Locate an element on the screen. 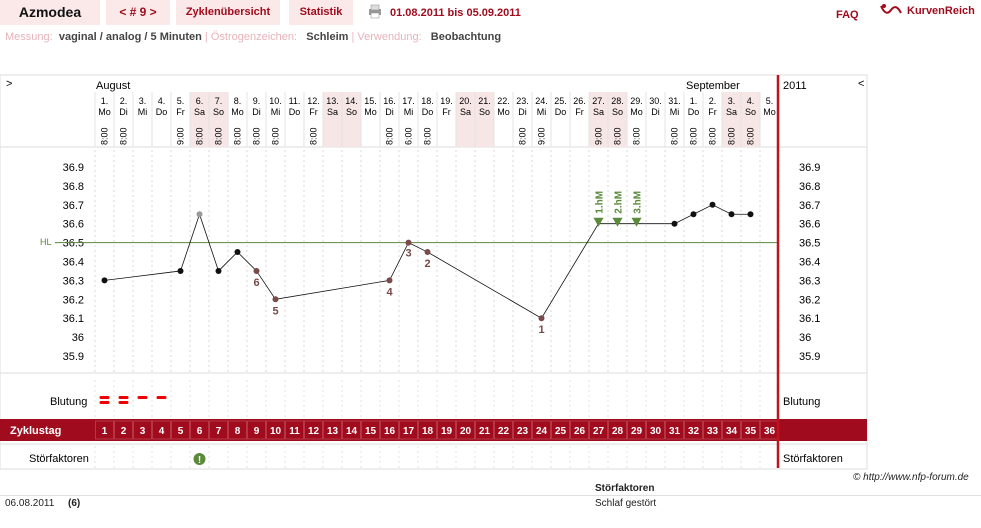 The height and width of the screenshot is (528, 981). day-date-label: 19. is located at coordinates (446, 101).